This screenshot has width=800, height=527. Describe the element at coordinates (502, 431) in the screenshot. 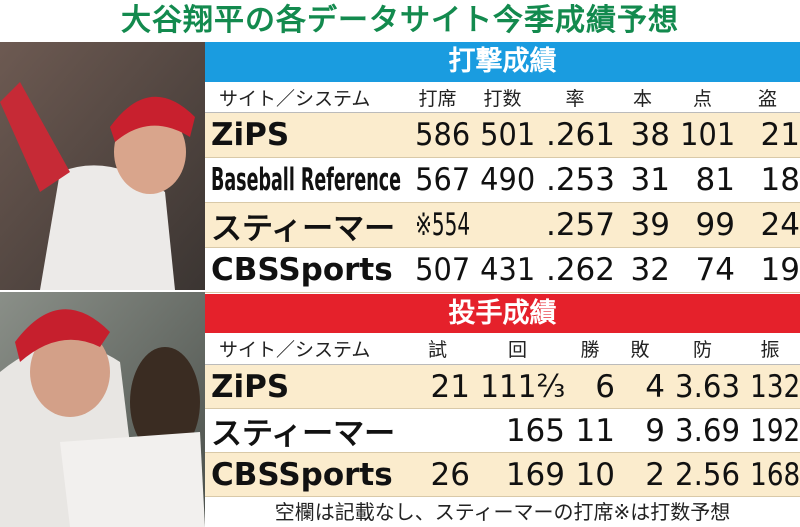

I see `table-row: スティーマー 165 11 9 3.69 192` at that location.